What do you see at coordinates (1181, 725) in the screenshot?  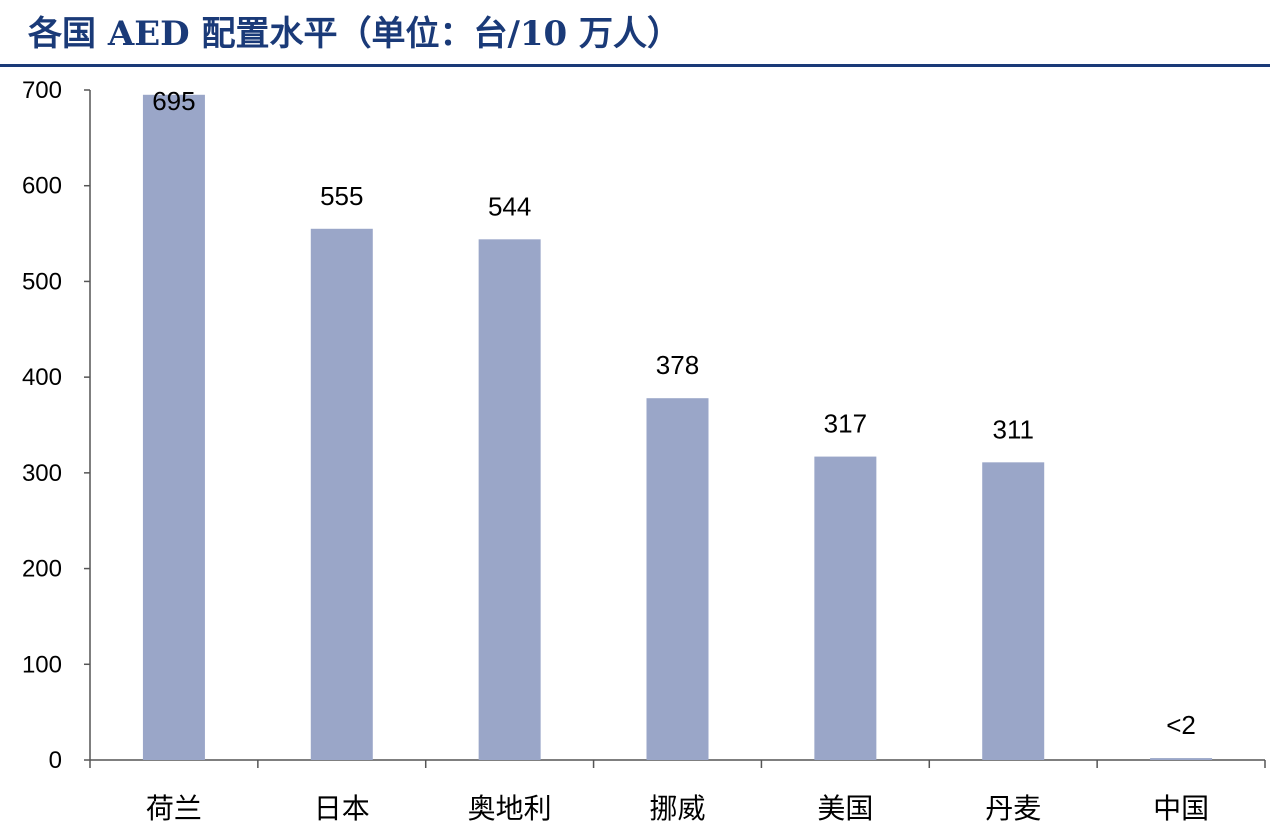 I see `data-label: <2` at bounding box center [1181, 725].